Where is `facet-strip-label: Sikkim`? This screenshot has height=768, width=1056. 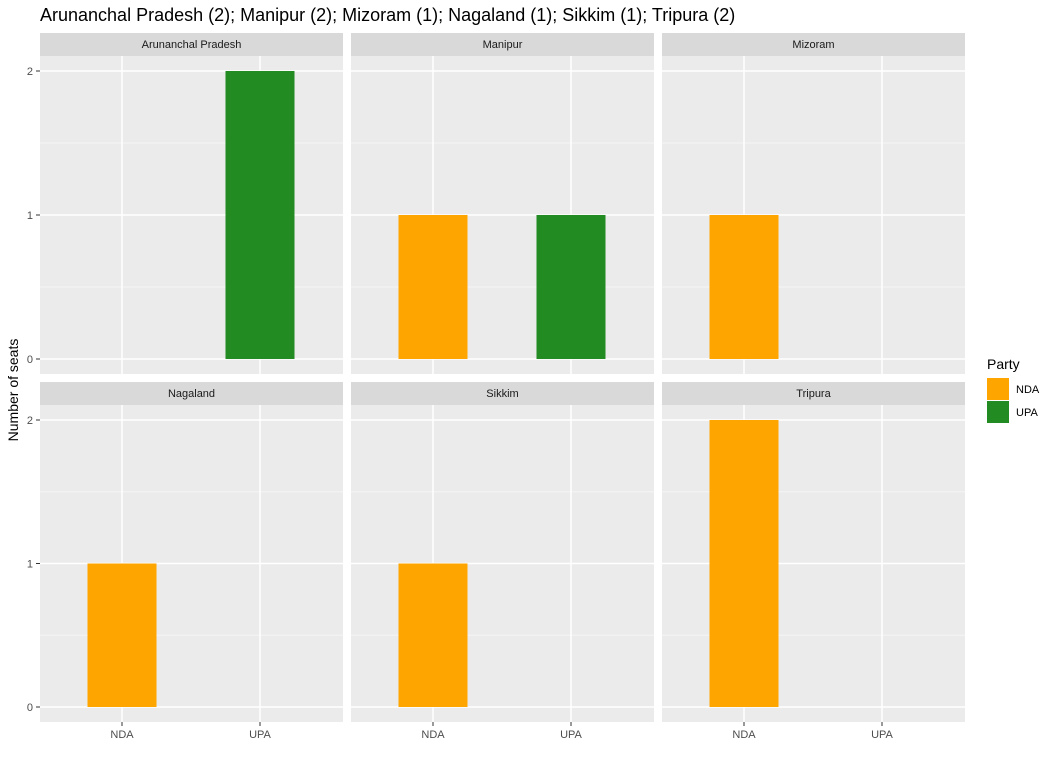 facet-strip-label: Sikkim is located at coordinates (502, 394).